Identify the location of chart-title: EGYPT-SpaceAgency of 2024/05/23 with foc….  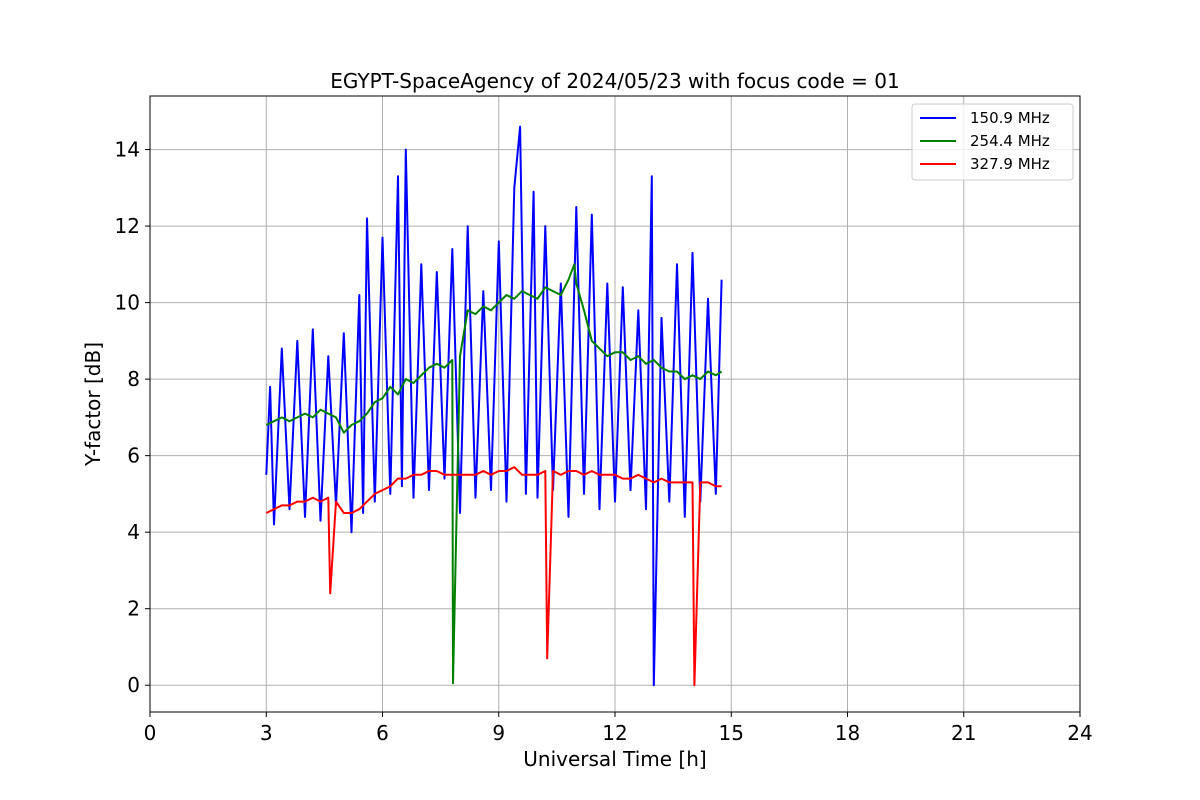
(614, 81).